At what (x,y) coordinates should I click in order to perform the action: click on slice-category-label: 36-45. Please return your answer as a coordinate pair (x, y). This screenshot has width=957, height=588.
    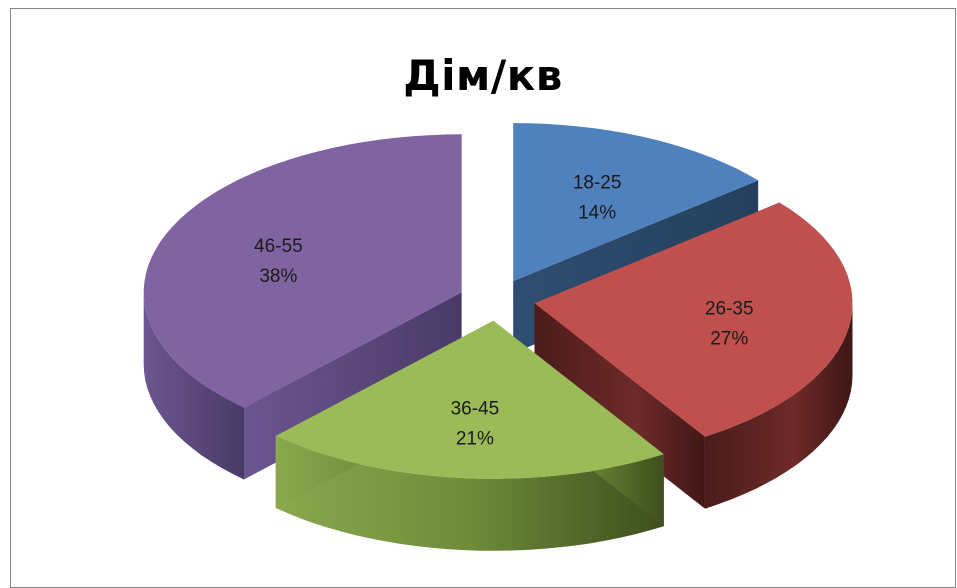
    Looking at the image, I should click on (475, 408).